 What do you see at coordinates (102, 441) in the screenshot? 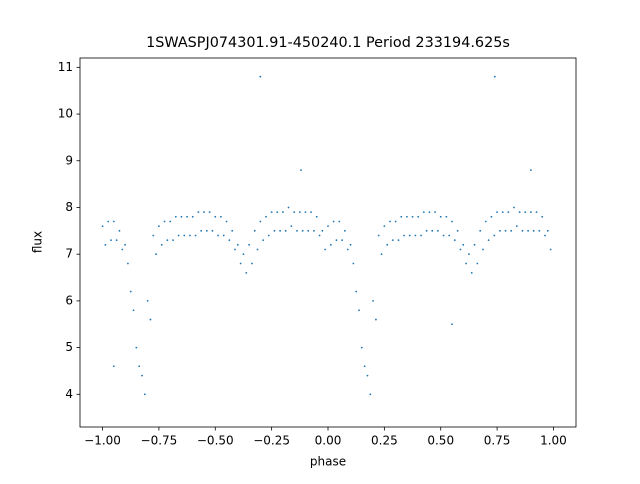
I see `x-tick-label: −1.00` at bounding box center [102, 441].